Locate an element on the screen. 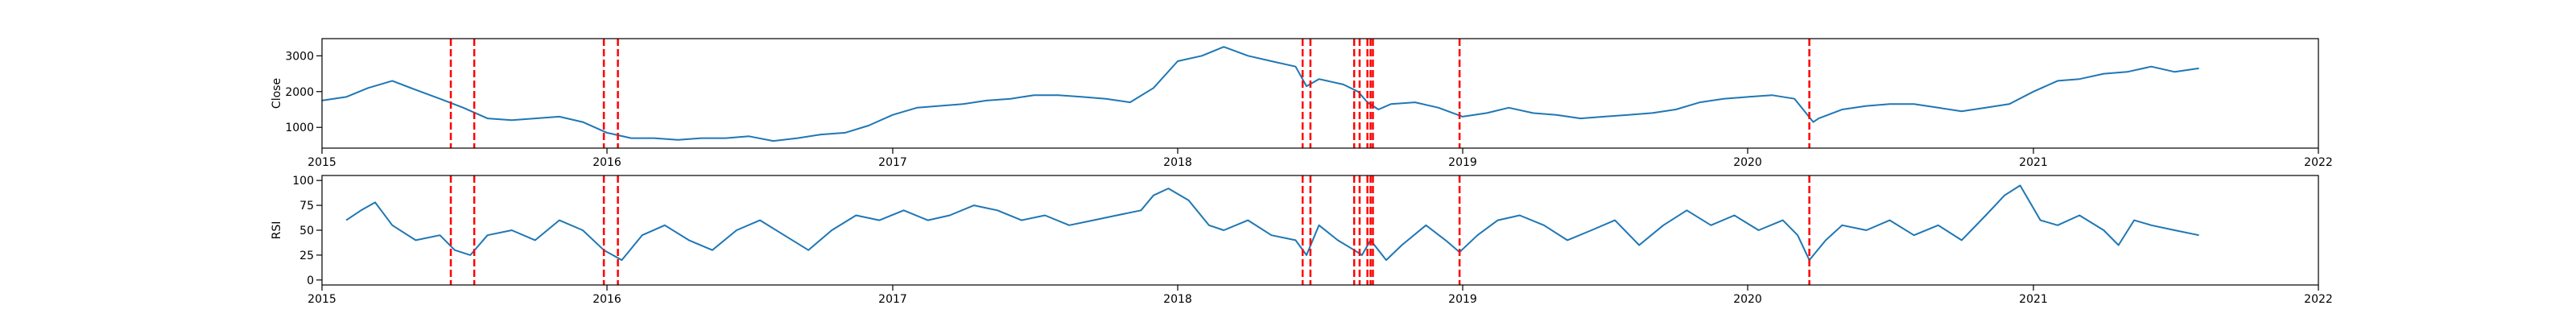 The height and width of the screenshot is (322, 2576). rsi-x-tick-label-2: 2017 is located at coordinates (892, 299).